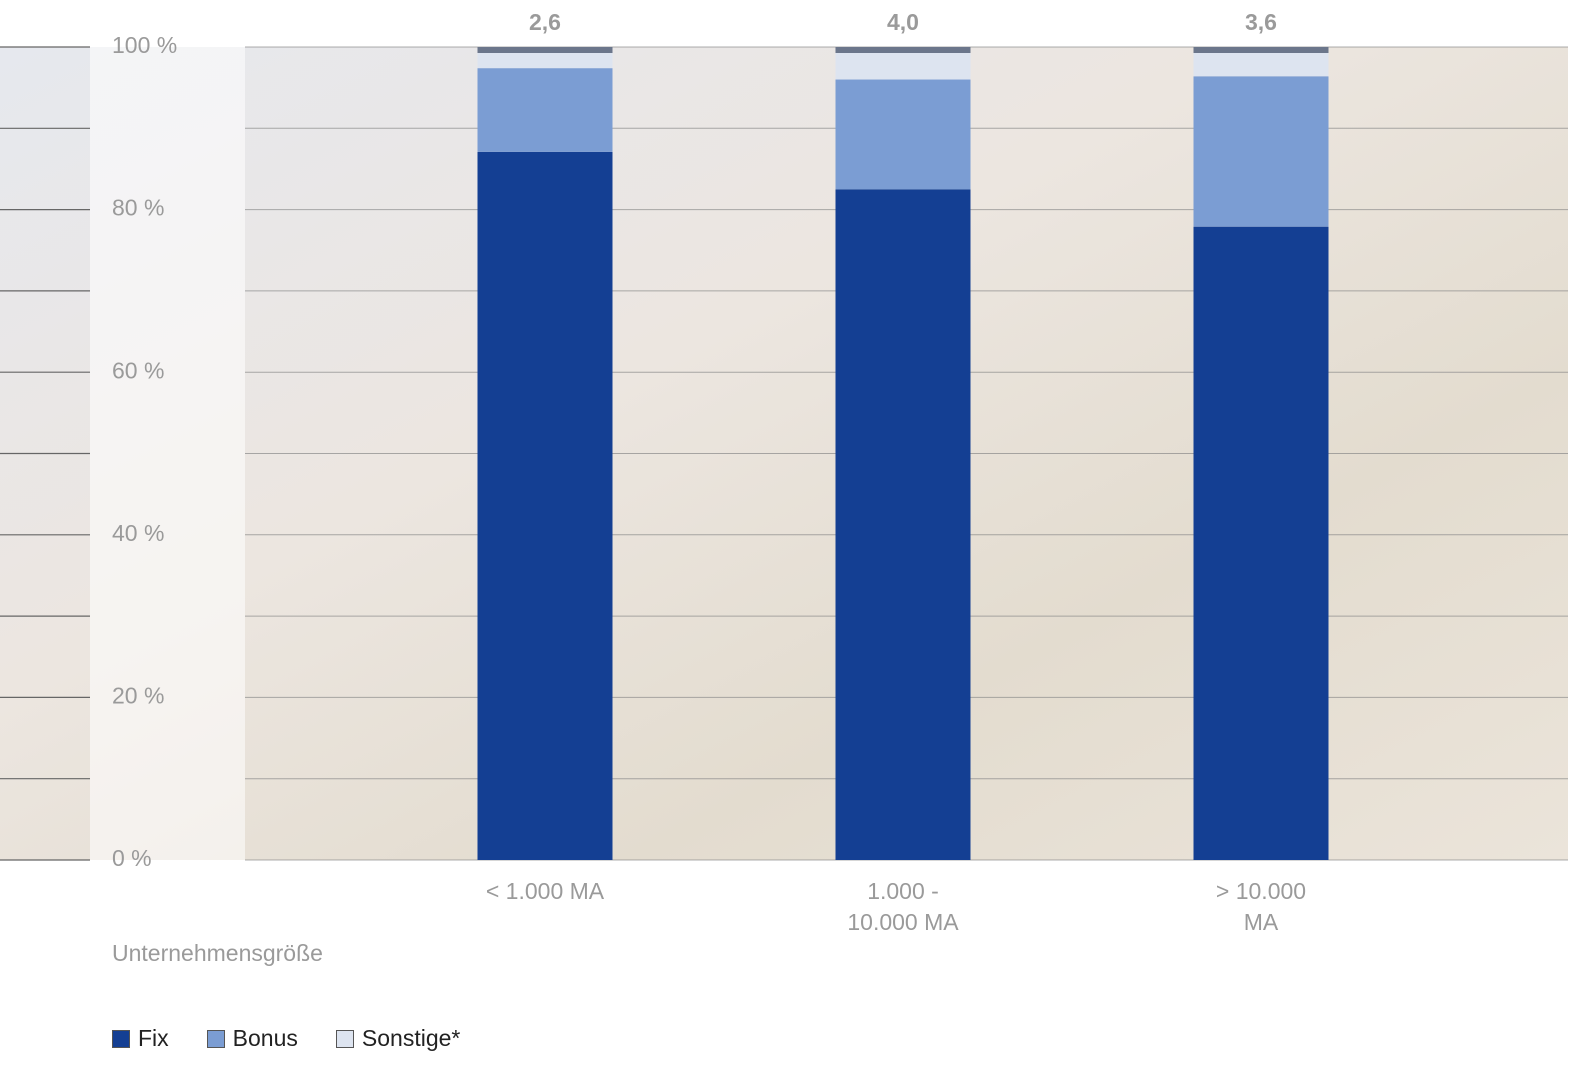  Describe the element at coordinates (144, 45) in the screenshot. I see `y-tick-label: 100 %` at that location.